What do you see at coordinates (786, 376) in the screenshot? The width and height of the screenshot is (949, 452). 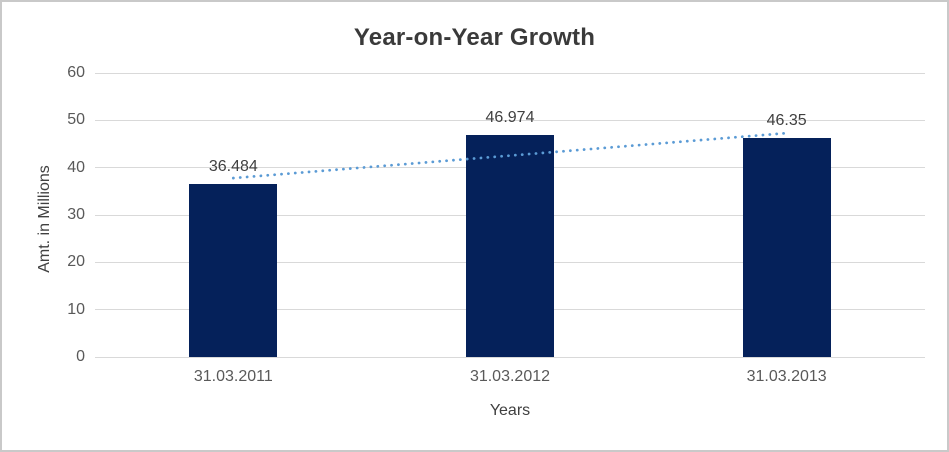 I see `x-tick-label: 31.03.2013` at bounding box center [786, 376].